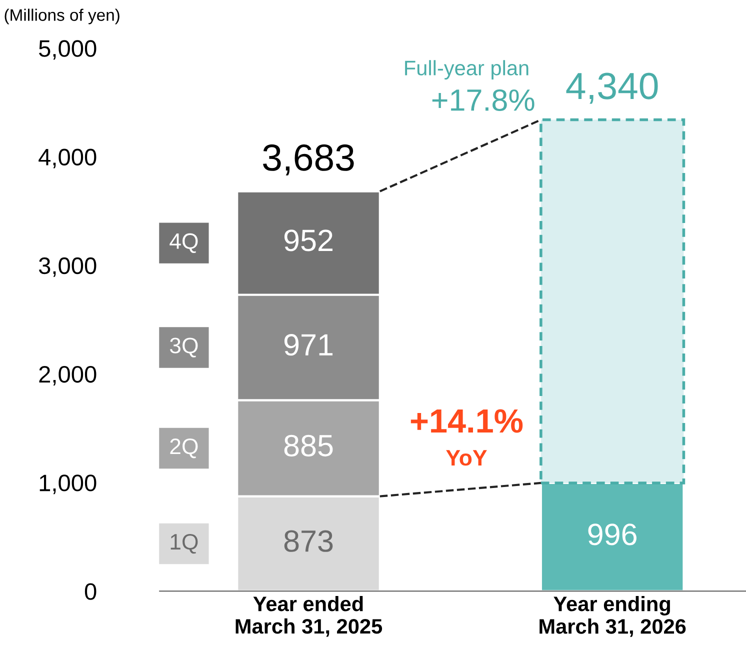  What do you see at coordinates (612, 88) in the screenshot?
I see `total-label: 4,340` at bounding box center [612, 88].